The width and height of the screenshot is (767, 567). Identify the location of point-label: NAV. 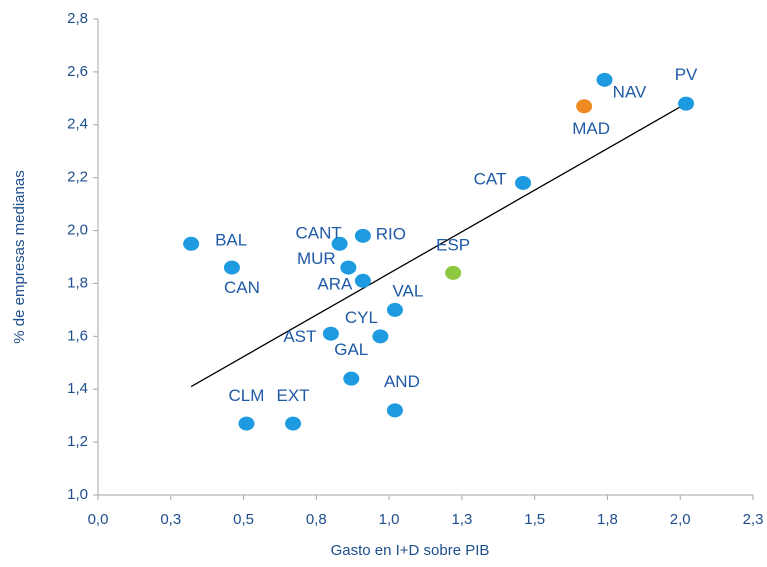
(630, 91).